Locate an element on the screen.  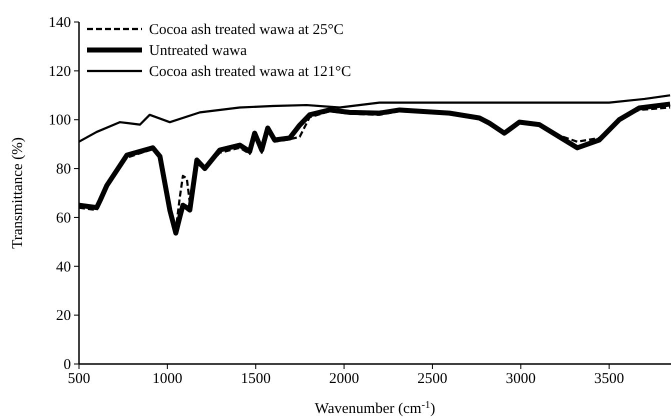
x-tick-label: 1500 is located at coordinates (255, 379).